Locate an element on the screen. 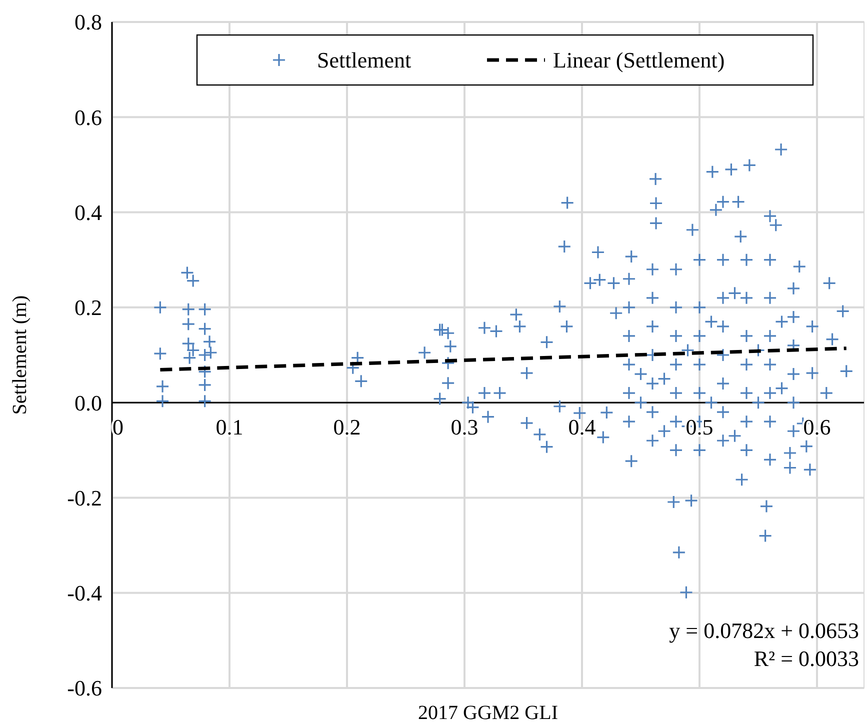  legend-label: Settlement is located at coordinates (364, 60).